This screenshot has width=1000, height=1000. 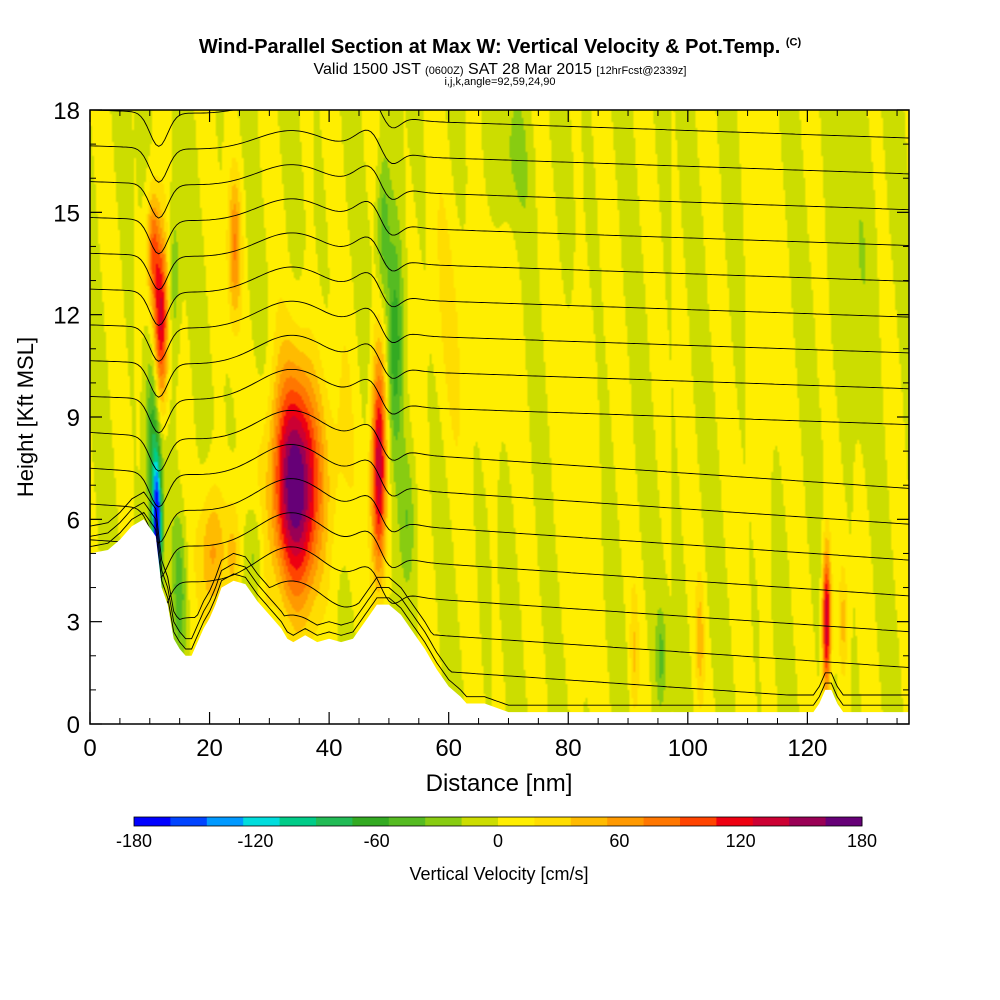 I want to click on colorbar-tick-label: -180, so click(x=134, y=841).